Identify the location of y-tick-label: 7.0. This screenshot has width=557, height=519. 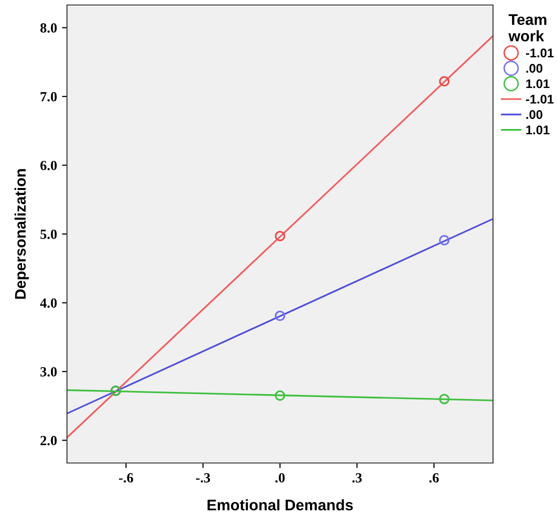
(48, 97).